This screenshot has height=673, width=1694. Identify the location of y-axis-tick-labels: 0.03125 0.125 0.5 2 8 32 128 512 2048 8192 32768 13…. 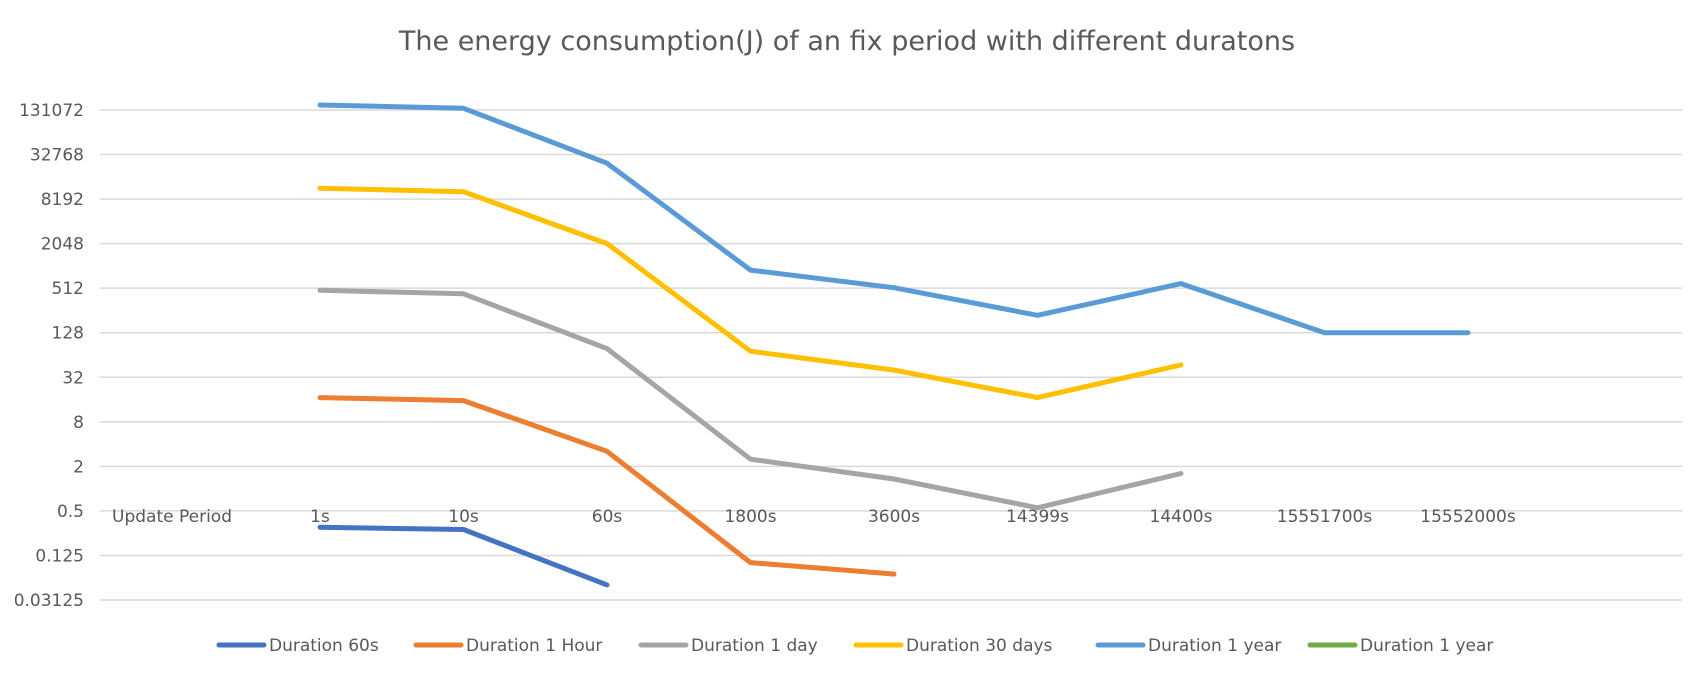
(49, 356).